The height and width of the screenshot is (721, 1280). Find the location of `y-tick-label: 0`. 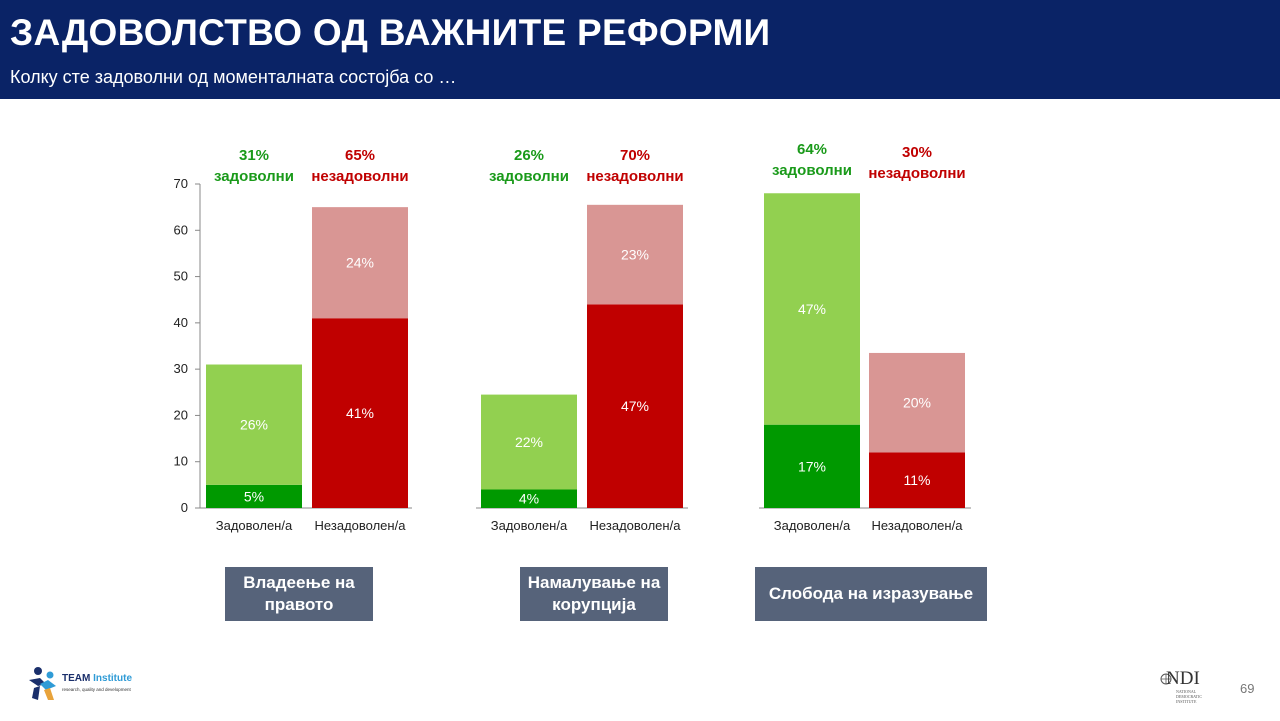

y-tick-label: 0 is located at coordinates (184, 507).